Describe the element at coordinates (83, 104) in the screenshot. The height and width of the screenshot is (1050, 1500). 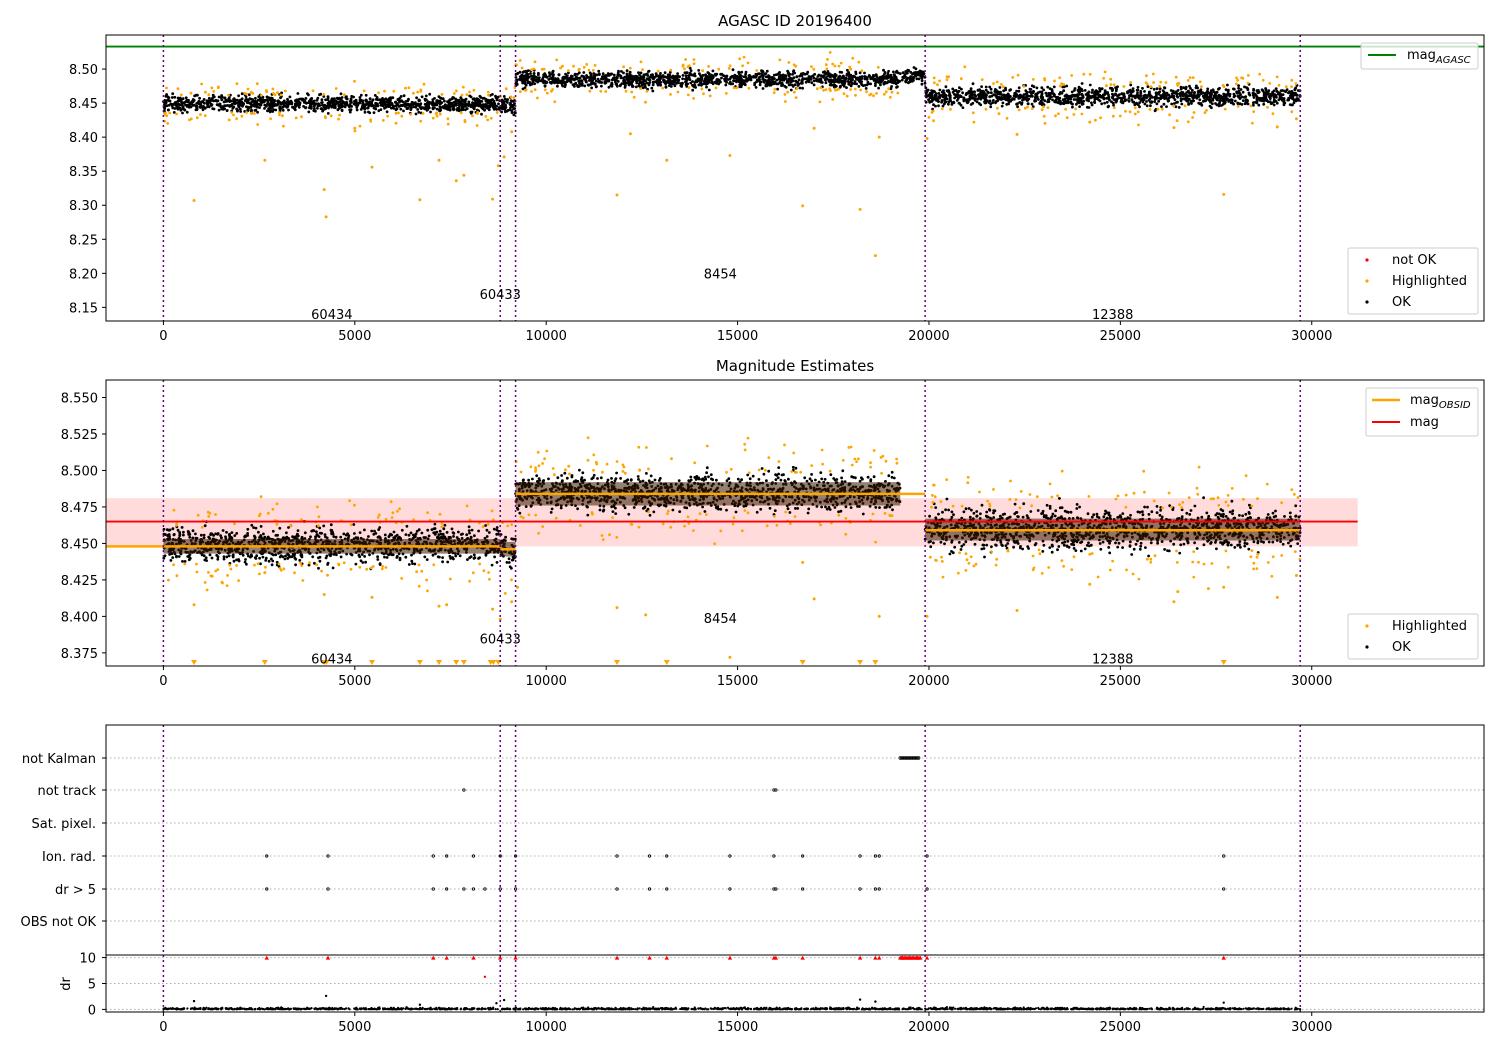
I see `agasc-ytick-label: 8.45` at that location.